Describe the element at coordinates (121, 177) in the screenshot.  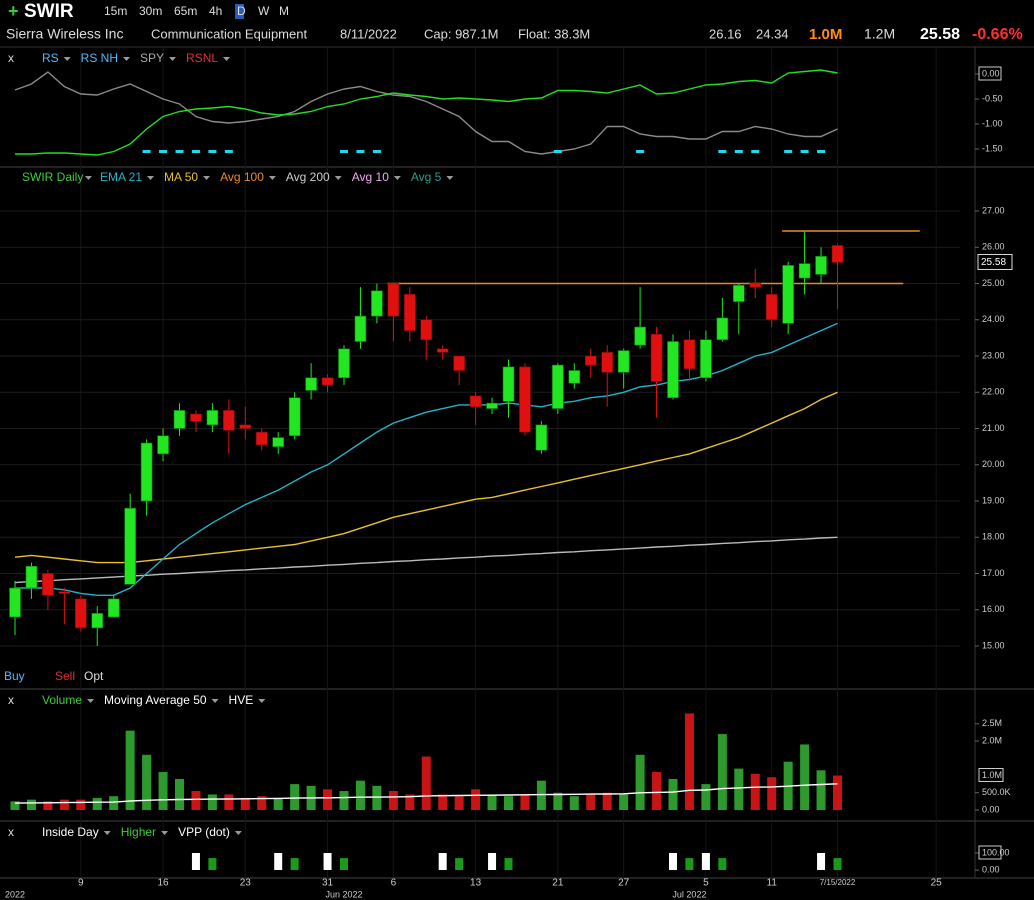
I see `legend-entry: EMA 21` at that location.